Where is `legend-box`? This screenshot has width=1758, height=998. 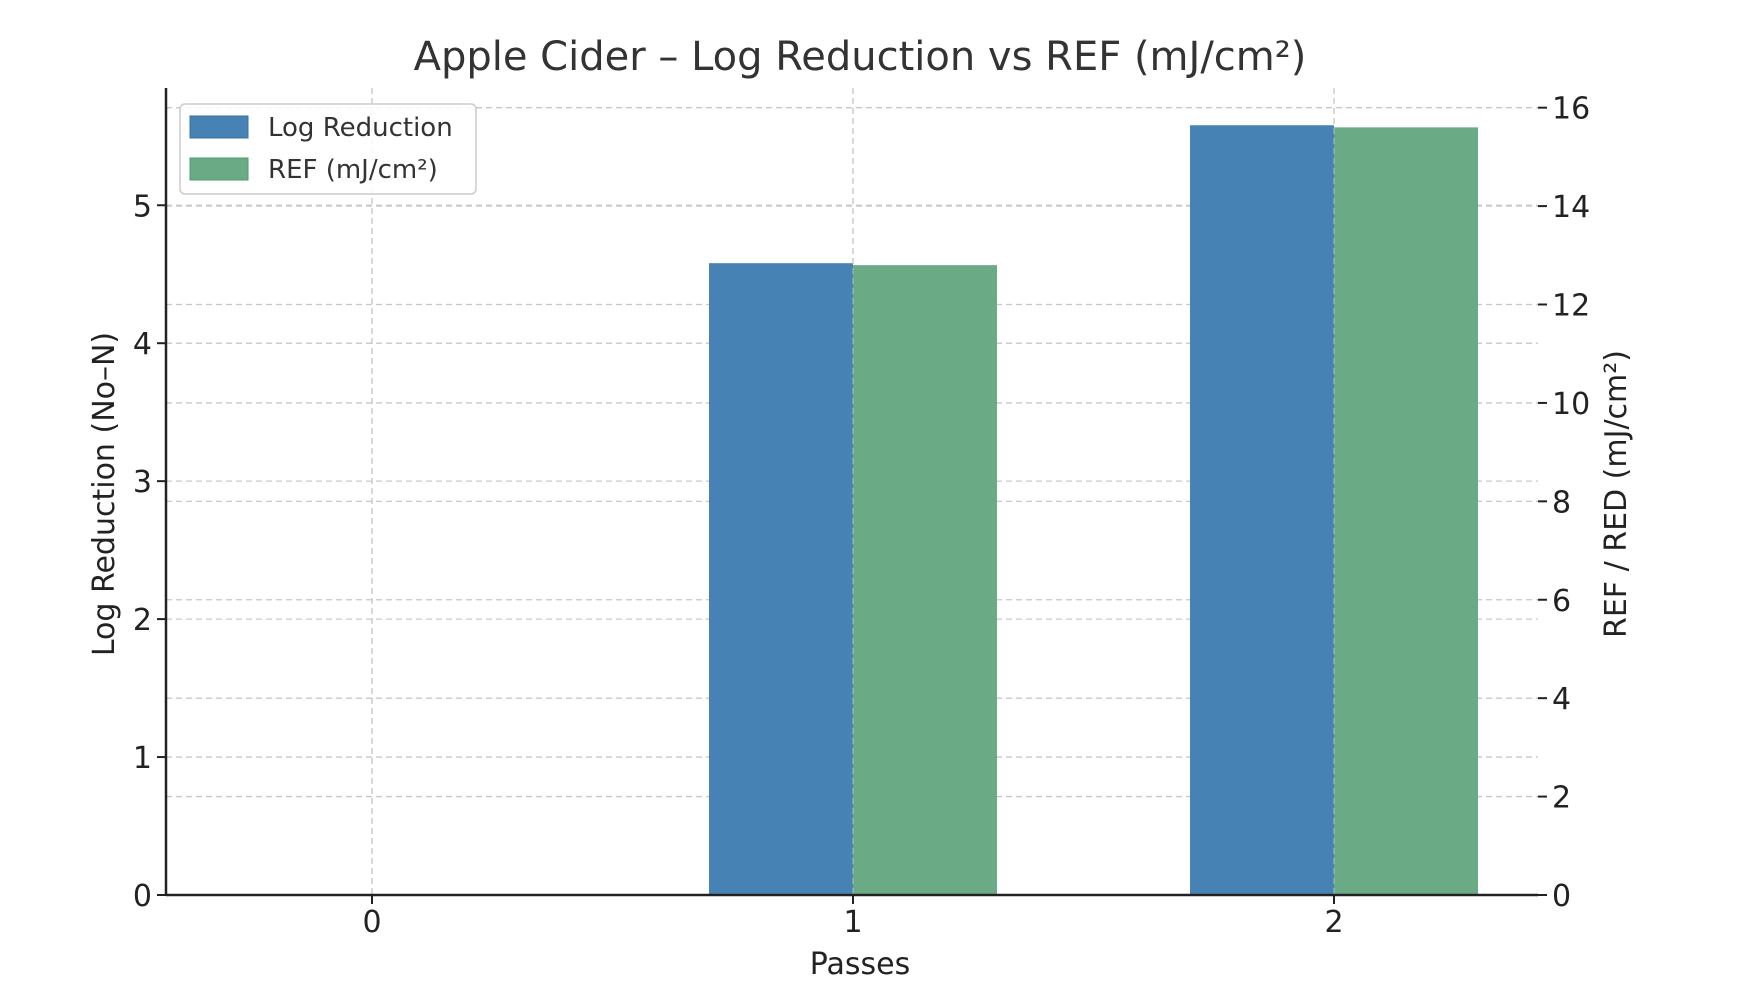 legend-box is located at coordinates (328, 149).